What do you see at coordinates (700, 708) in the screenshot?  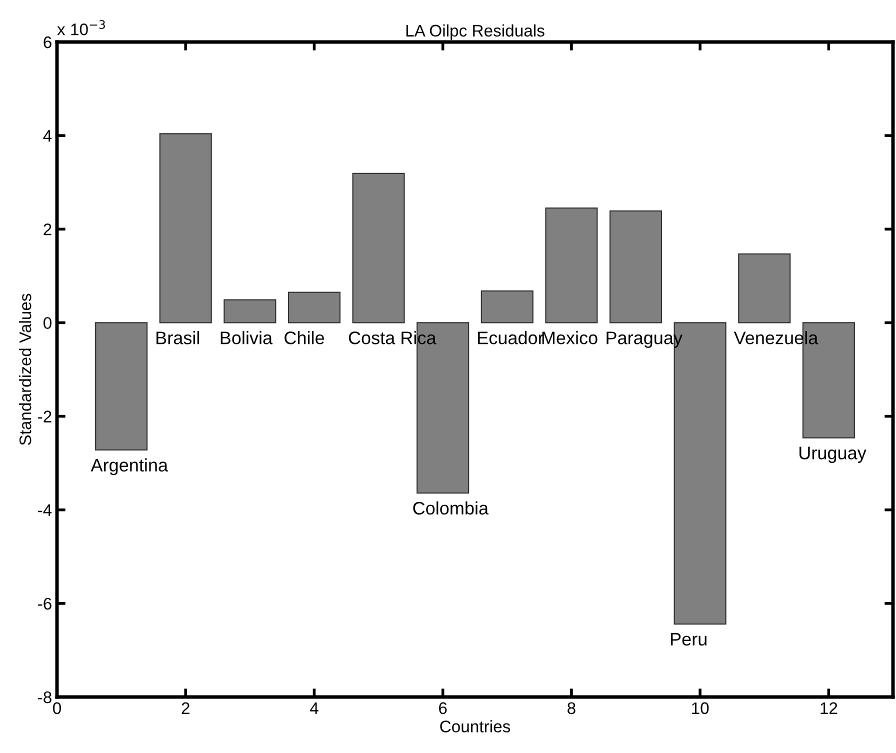 I see `x-tick-label: 10` at bounding box center [700, 708].